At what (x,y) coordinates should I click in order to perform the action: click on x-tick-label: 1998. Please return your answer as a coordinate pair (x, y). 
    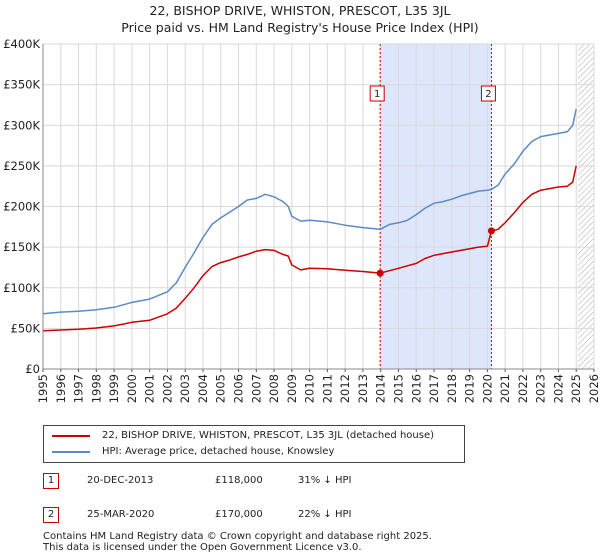
    Looking at the image, I should click on (96, 388).